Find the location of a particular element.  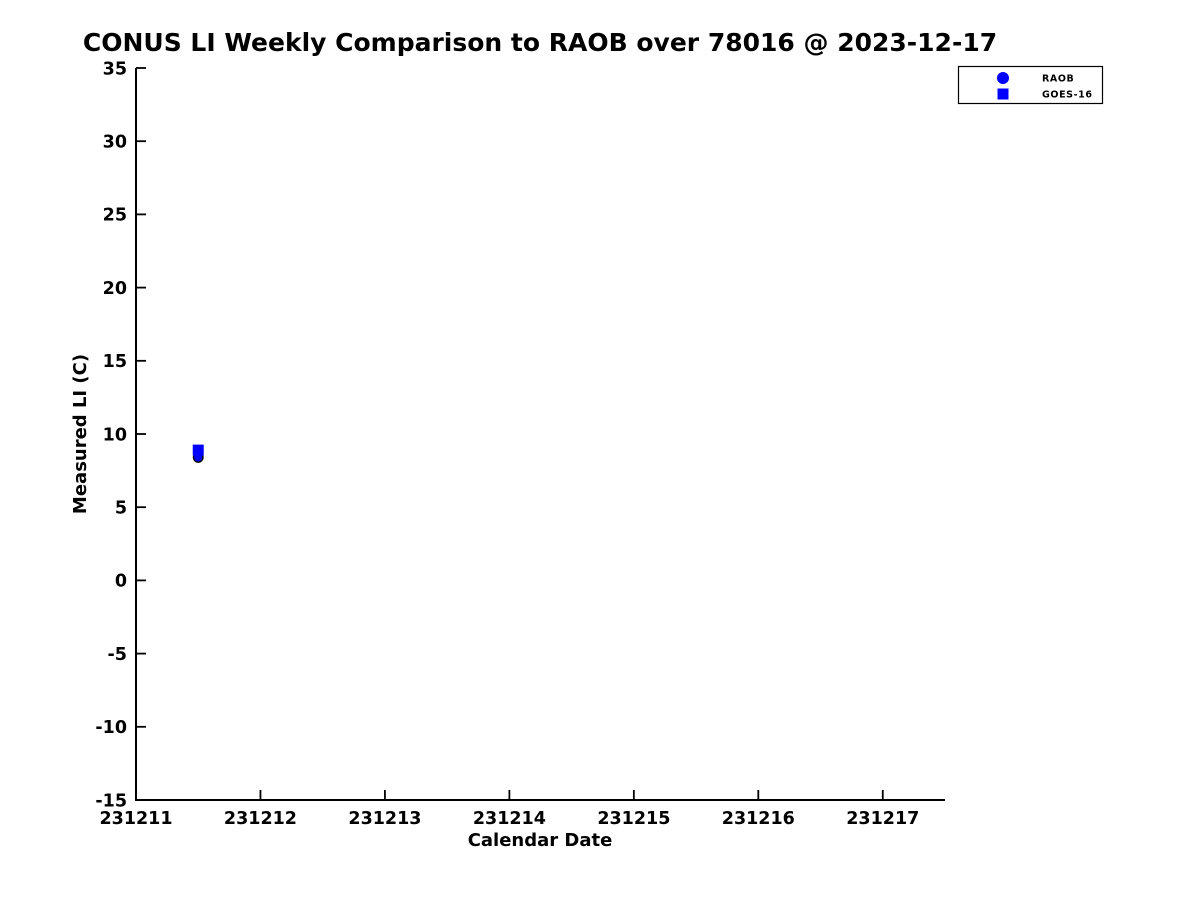

data-points is located at coordinates (198, 453).